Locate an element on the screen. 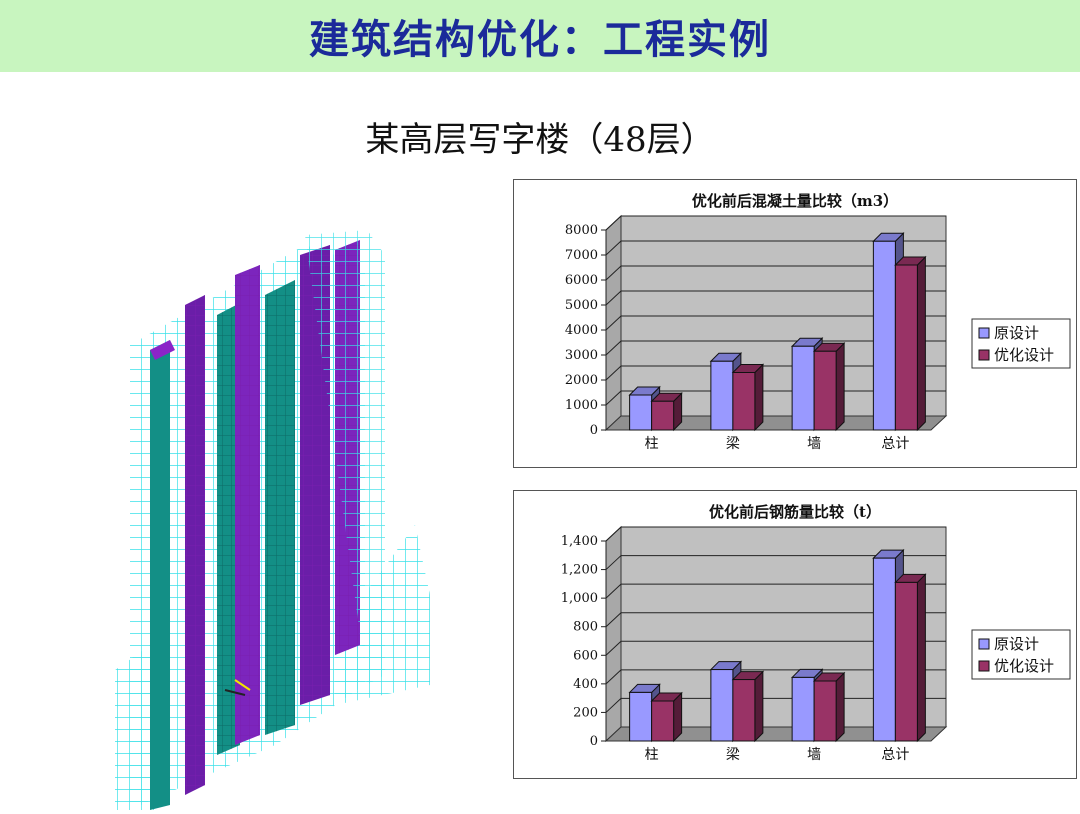 Image resolution: width=1080 pixels, height=814 pixels. page-title: 建筑结构优化：工程实例 is located at coordinates (540, 40).